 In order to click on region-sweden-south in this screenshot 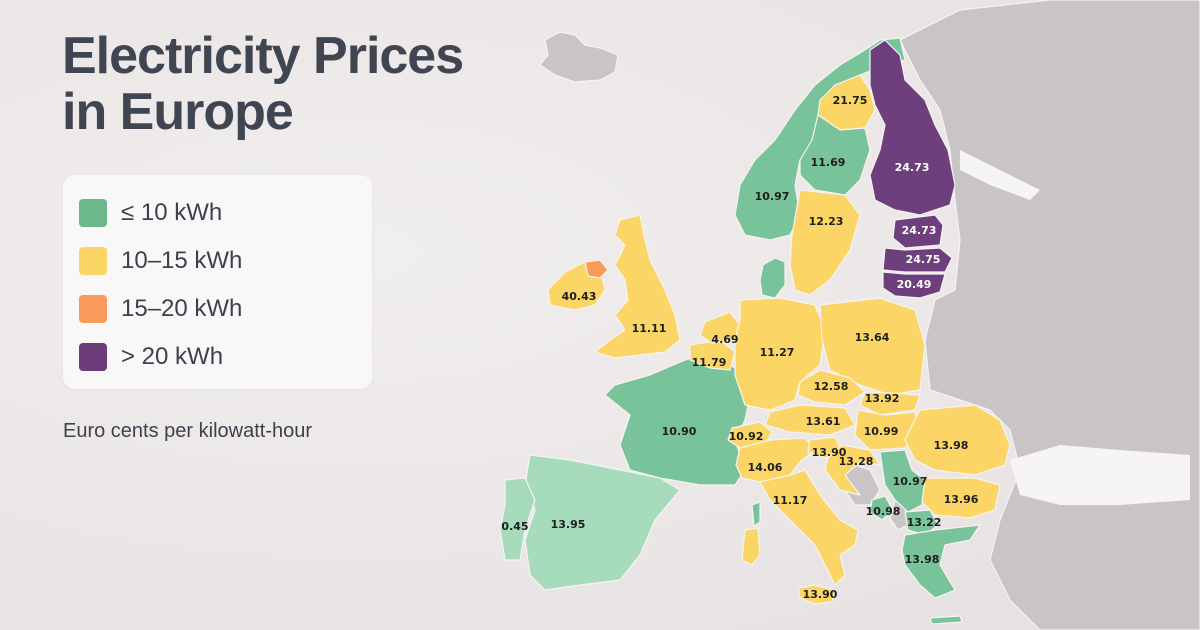, I will do `click(825, 242)`.